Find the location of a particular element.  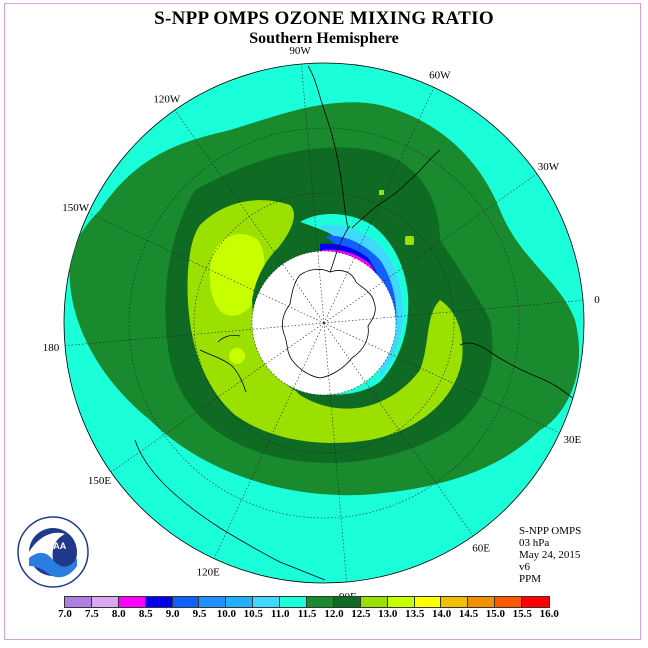

noaa-logo: NOAA is located at coordinates (53, 552).